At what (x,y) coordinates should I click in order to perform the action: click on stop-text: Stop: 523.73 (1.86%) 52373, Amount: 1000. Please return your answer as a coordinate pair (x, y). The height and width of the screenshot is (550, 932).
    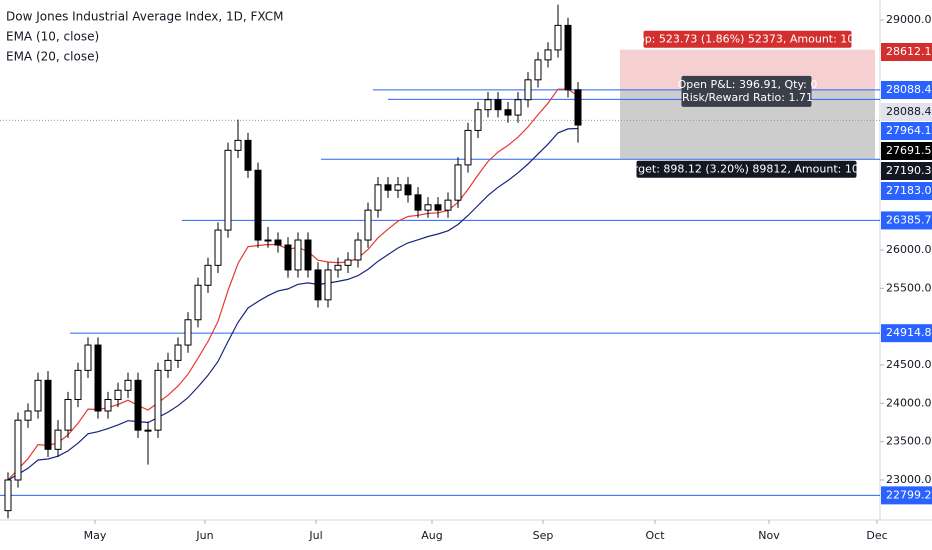
    Looking at the image, I should click on (748, 39).